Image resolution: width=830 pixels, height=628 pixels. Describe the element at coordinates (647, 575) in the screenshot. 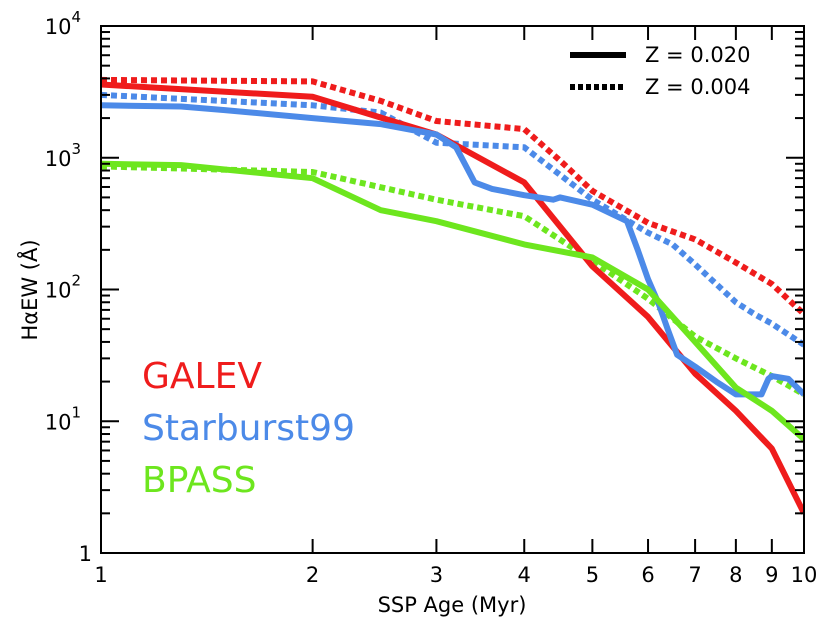

I see `x-tick-label: 6` at that location.